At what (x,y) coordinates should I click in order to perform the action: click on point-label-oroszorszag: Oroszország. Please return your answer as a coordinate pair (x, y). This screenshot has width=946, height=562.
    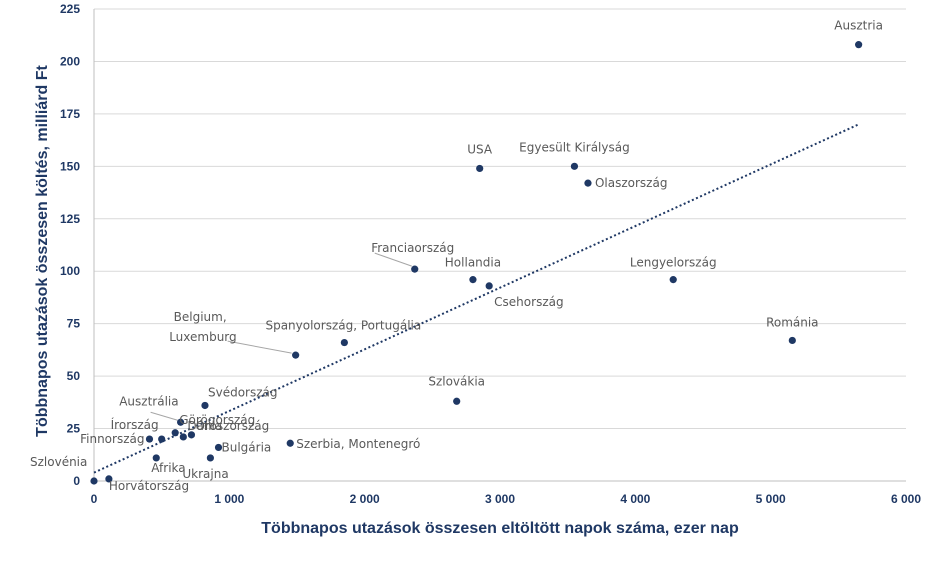
    Looking at the image, I should click on (232, 426).